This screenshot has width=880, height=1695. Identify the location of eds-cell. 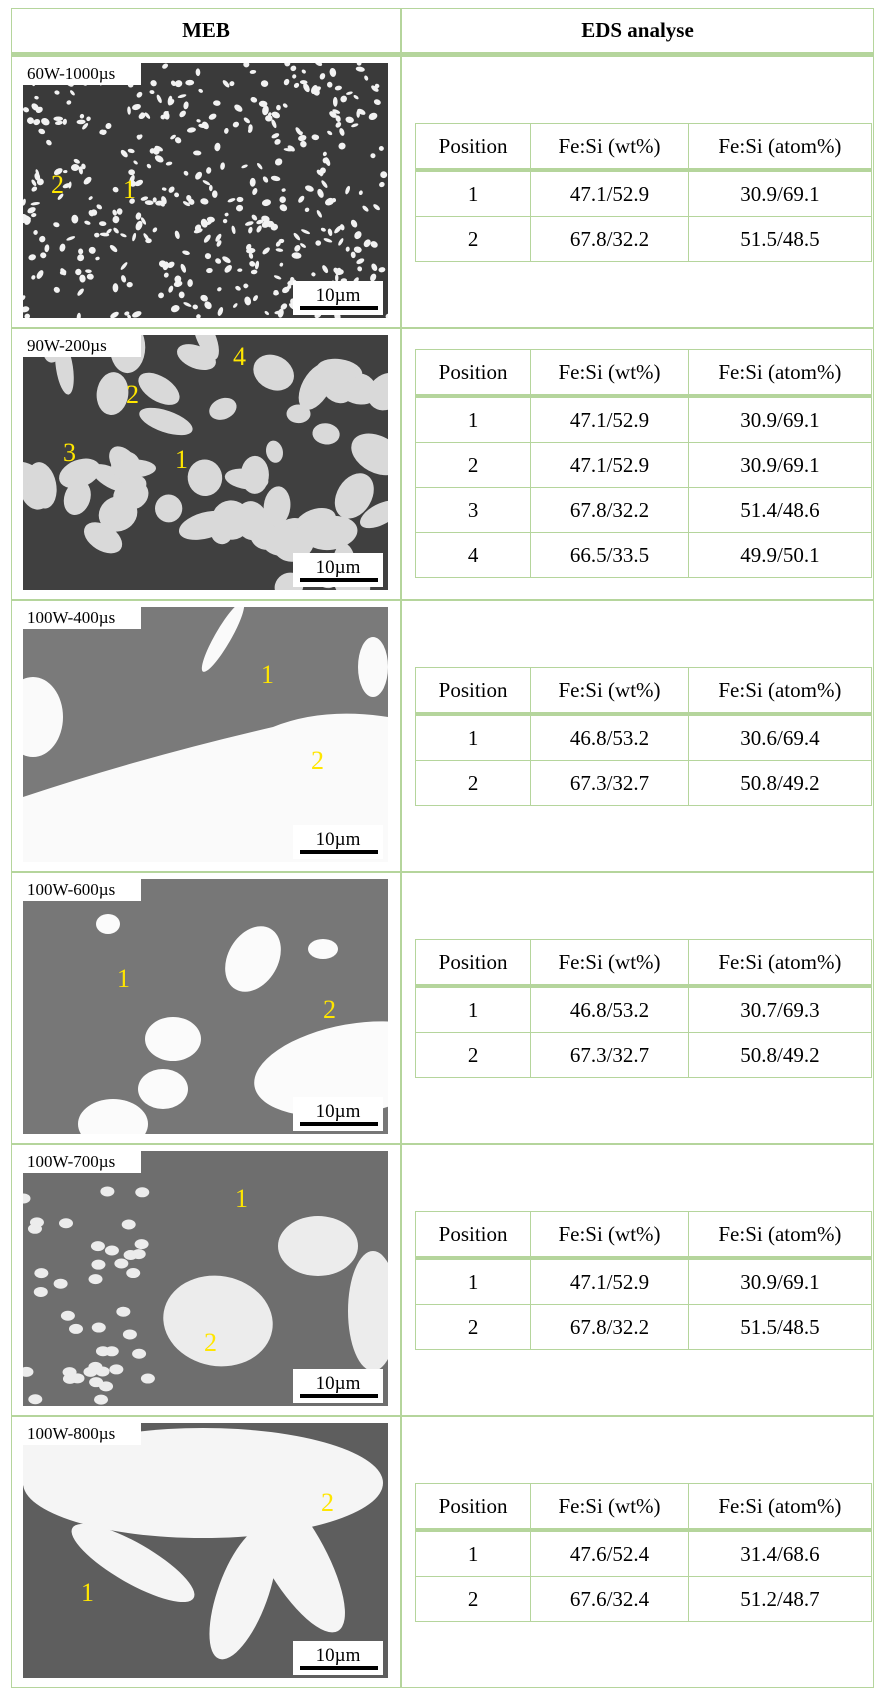
(637, 1280).